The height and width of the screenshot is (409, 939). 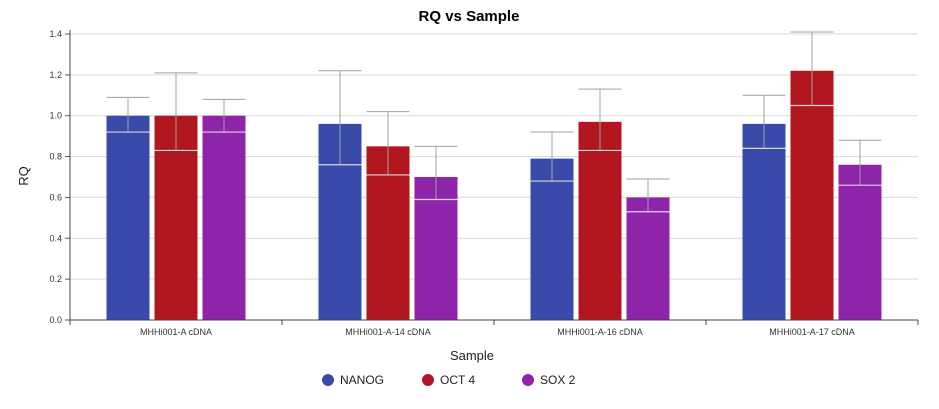 I want to click on y-tick-label: 1.0, so click(x=55, y=116).